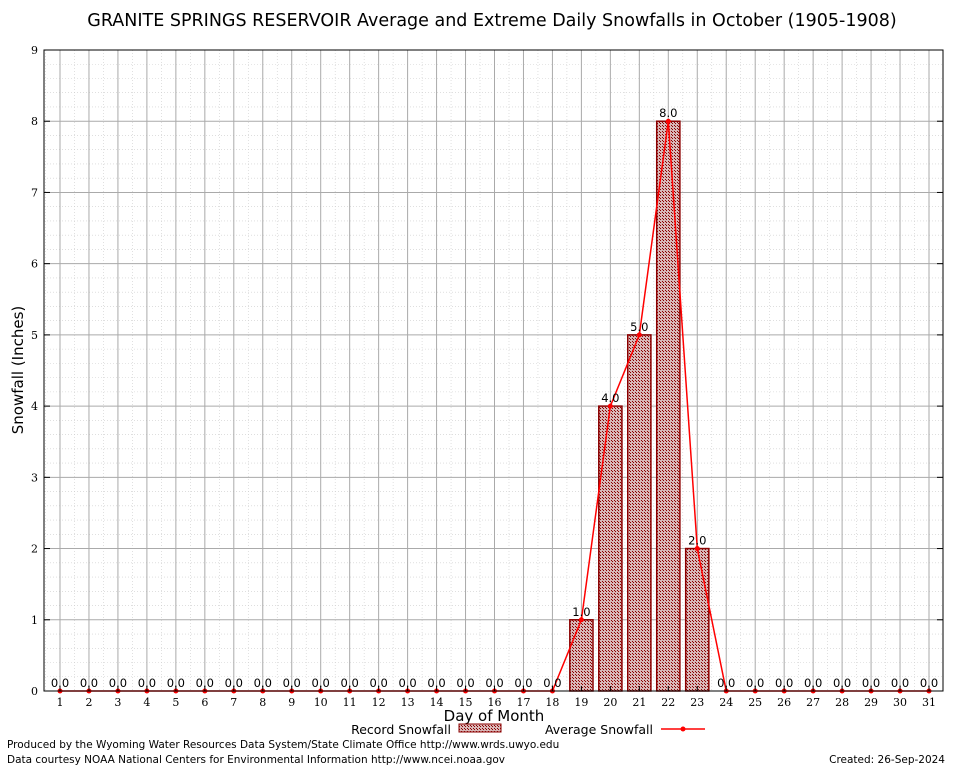 The height and width of the screenshot is (768, 954). Describe the element at coordinates (34, 50) in the screenshot. I see `y-tick-label: 9` at that location.